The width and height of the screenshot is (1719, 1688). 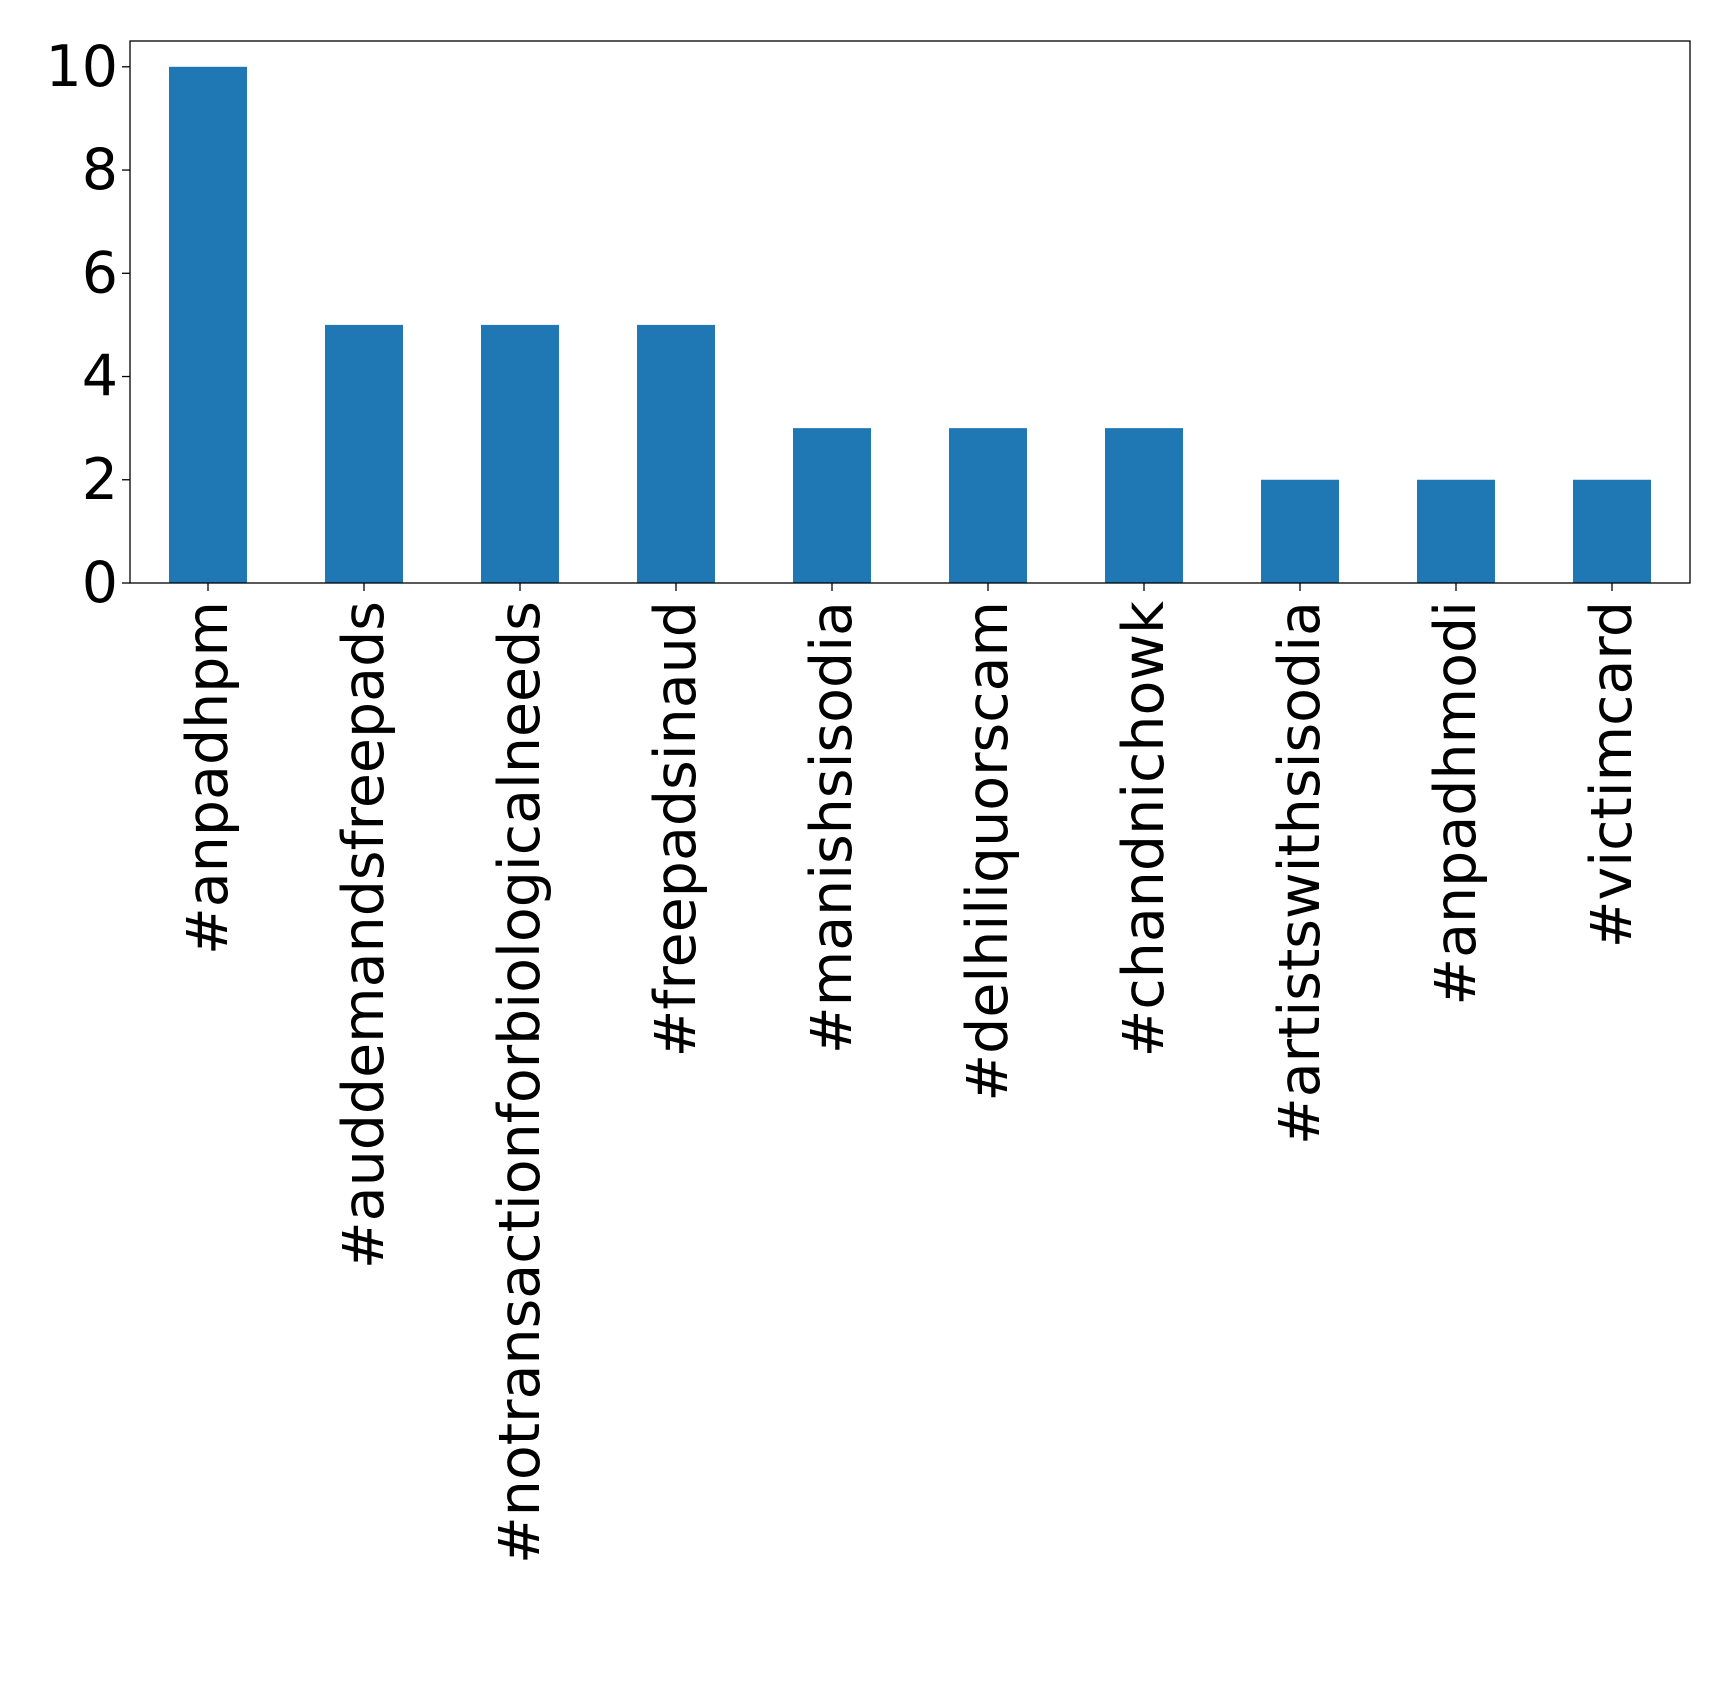 I want to click on bar-manishsisodia, so click(x=832, y=505).